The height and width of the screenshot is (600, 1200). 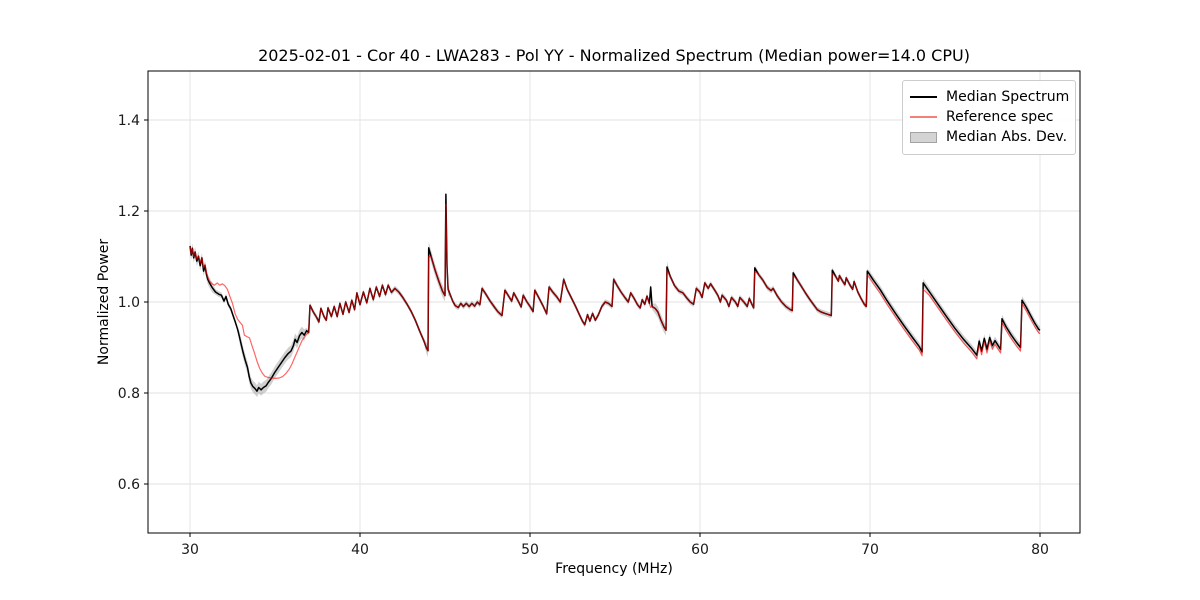 What do you see at coordinates (1007, 137) in the screenshot?
I see `legend-label-mad: Median Abs. Dev.` at bounding box center [1007, 137].